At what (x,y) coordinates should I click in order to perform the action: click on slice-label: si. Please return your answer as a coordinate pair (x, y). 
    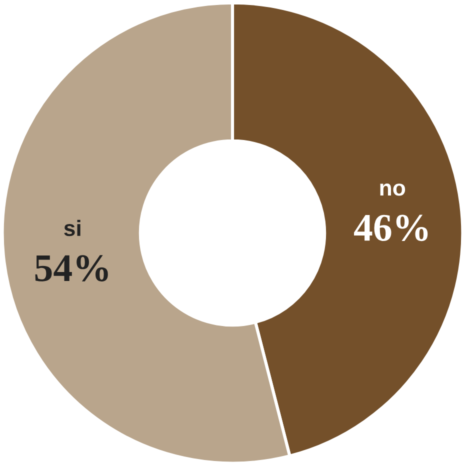
    Looking at the image, I should click on (72, 228).